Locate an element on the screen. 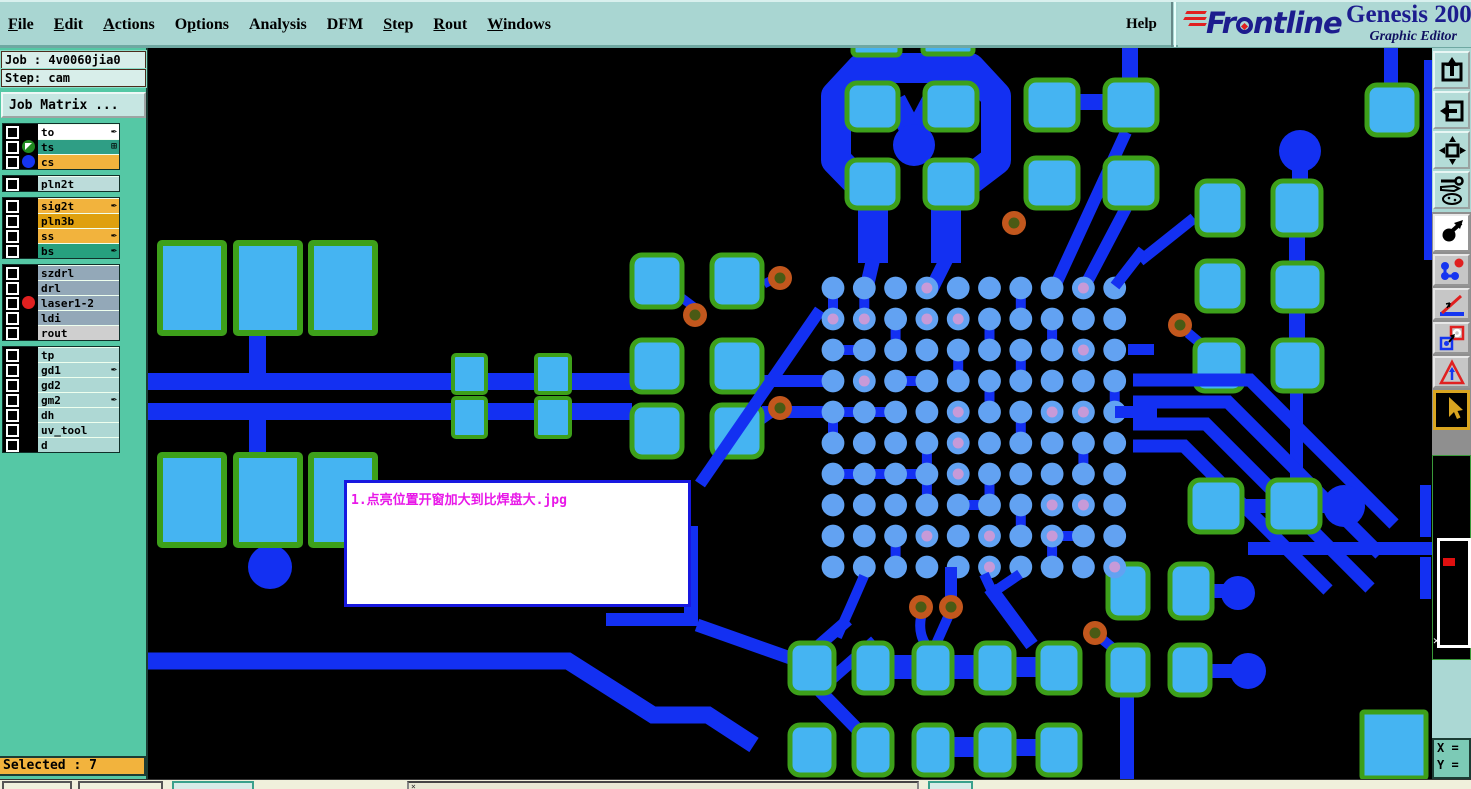 The width and height of the screenshot is (1471, 789). menu-file: File is located at coordinates (21, 24).